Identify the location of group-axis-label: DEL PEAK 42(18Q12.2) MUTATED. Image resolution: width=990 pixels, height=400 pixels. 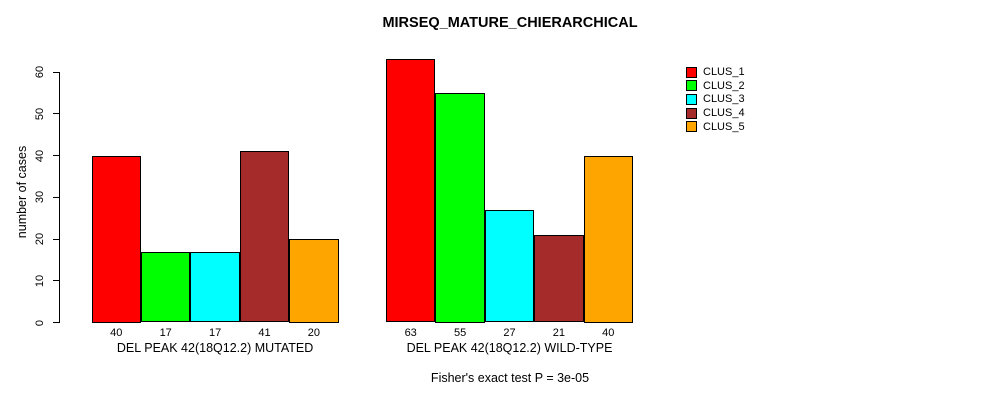
(215, 347).